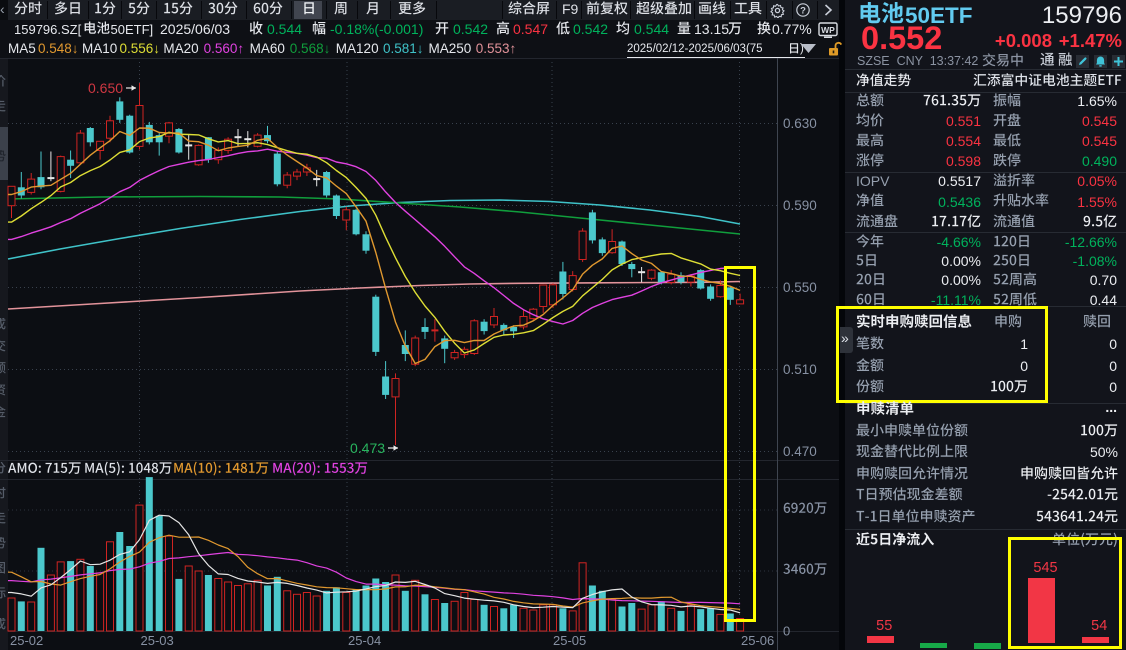  Describe the element at coordinates (157, 640) in the screenshot. I see `svg-text: 25-03` at that location.